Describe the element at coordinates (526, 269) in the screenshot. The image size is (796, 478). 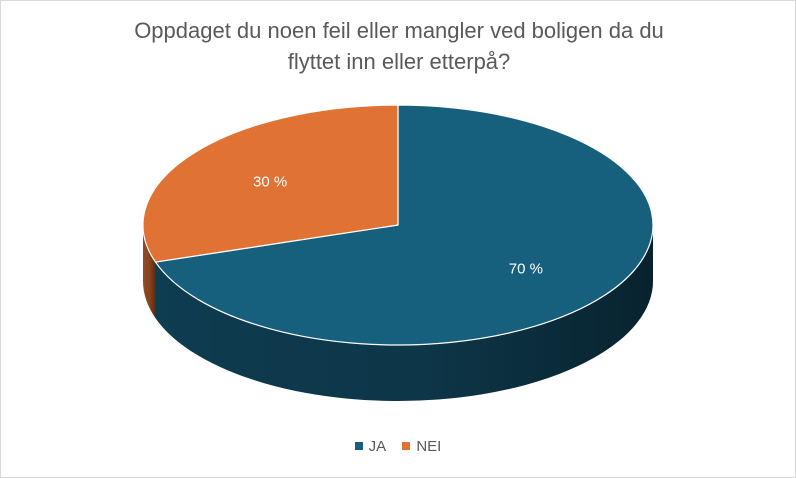
I see `data-label-ja: 70 %` at that location.